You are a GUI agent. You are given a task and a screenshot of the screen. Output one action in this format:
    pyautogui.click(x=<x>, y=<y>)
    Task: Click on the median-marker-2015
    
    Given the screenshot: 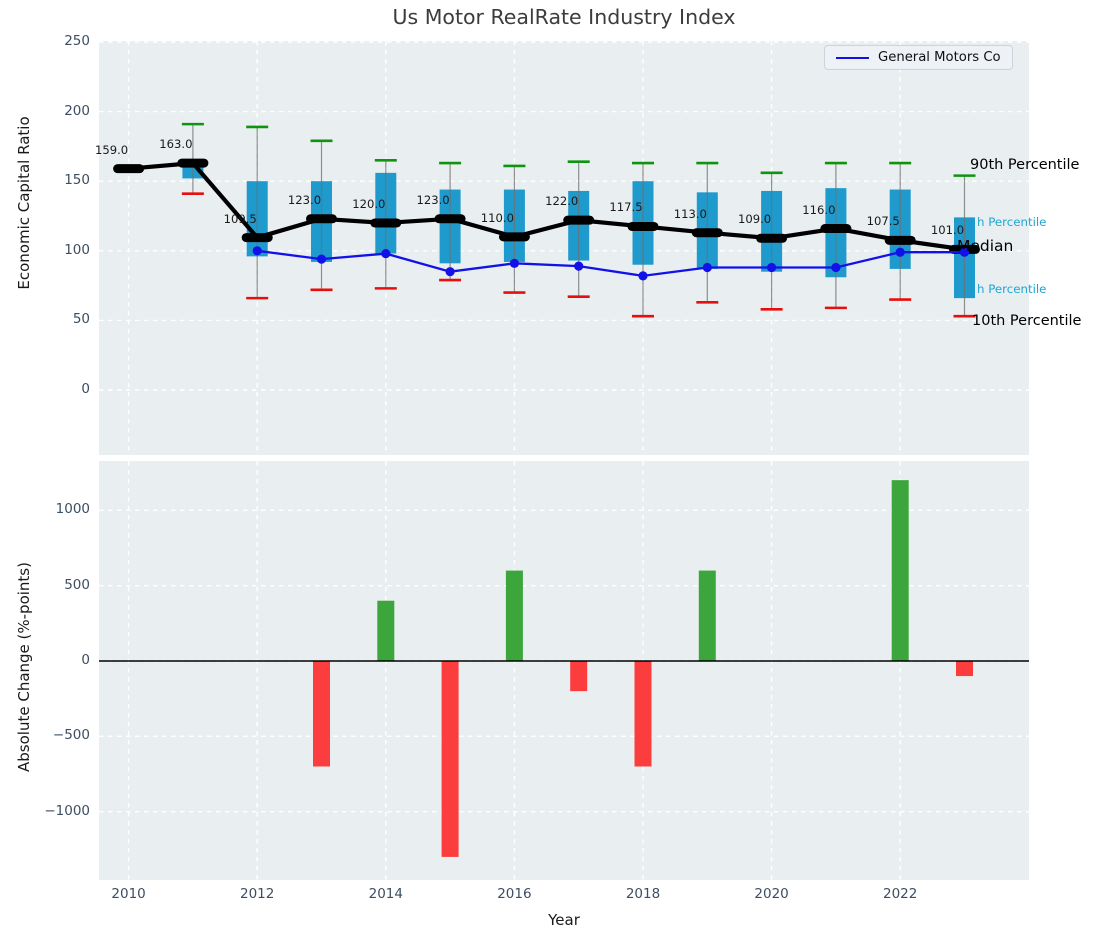 What is the action you would take?
    pyautogui.click(x=450, y=219)
    